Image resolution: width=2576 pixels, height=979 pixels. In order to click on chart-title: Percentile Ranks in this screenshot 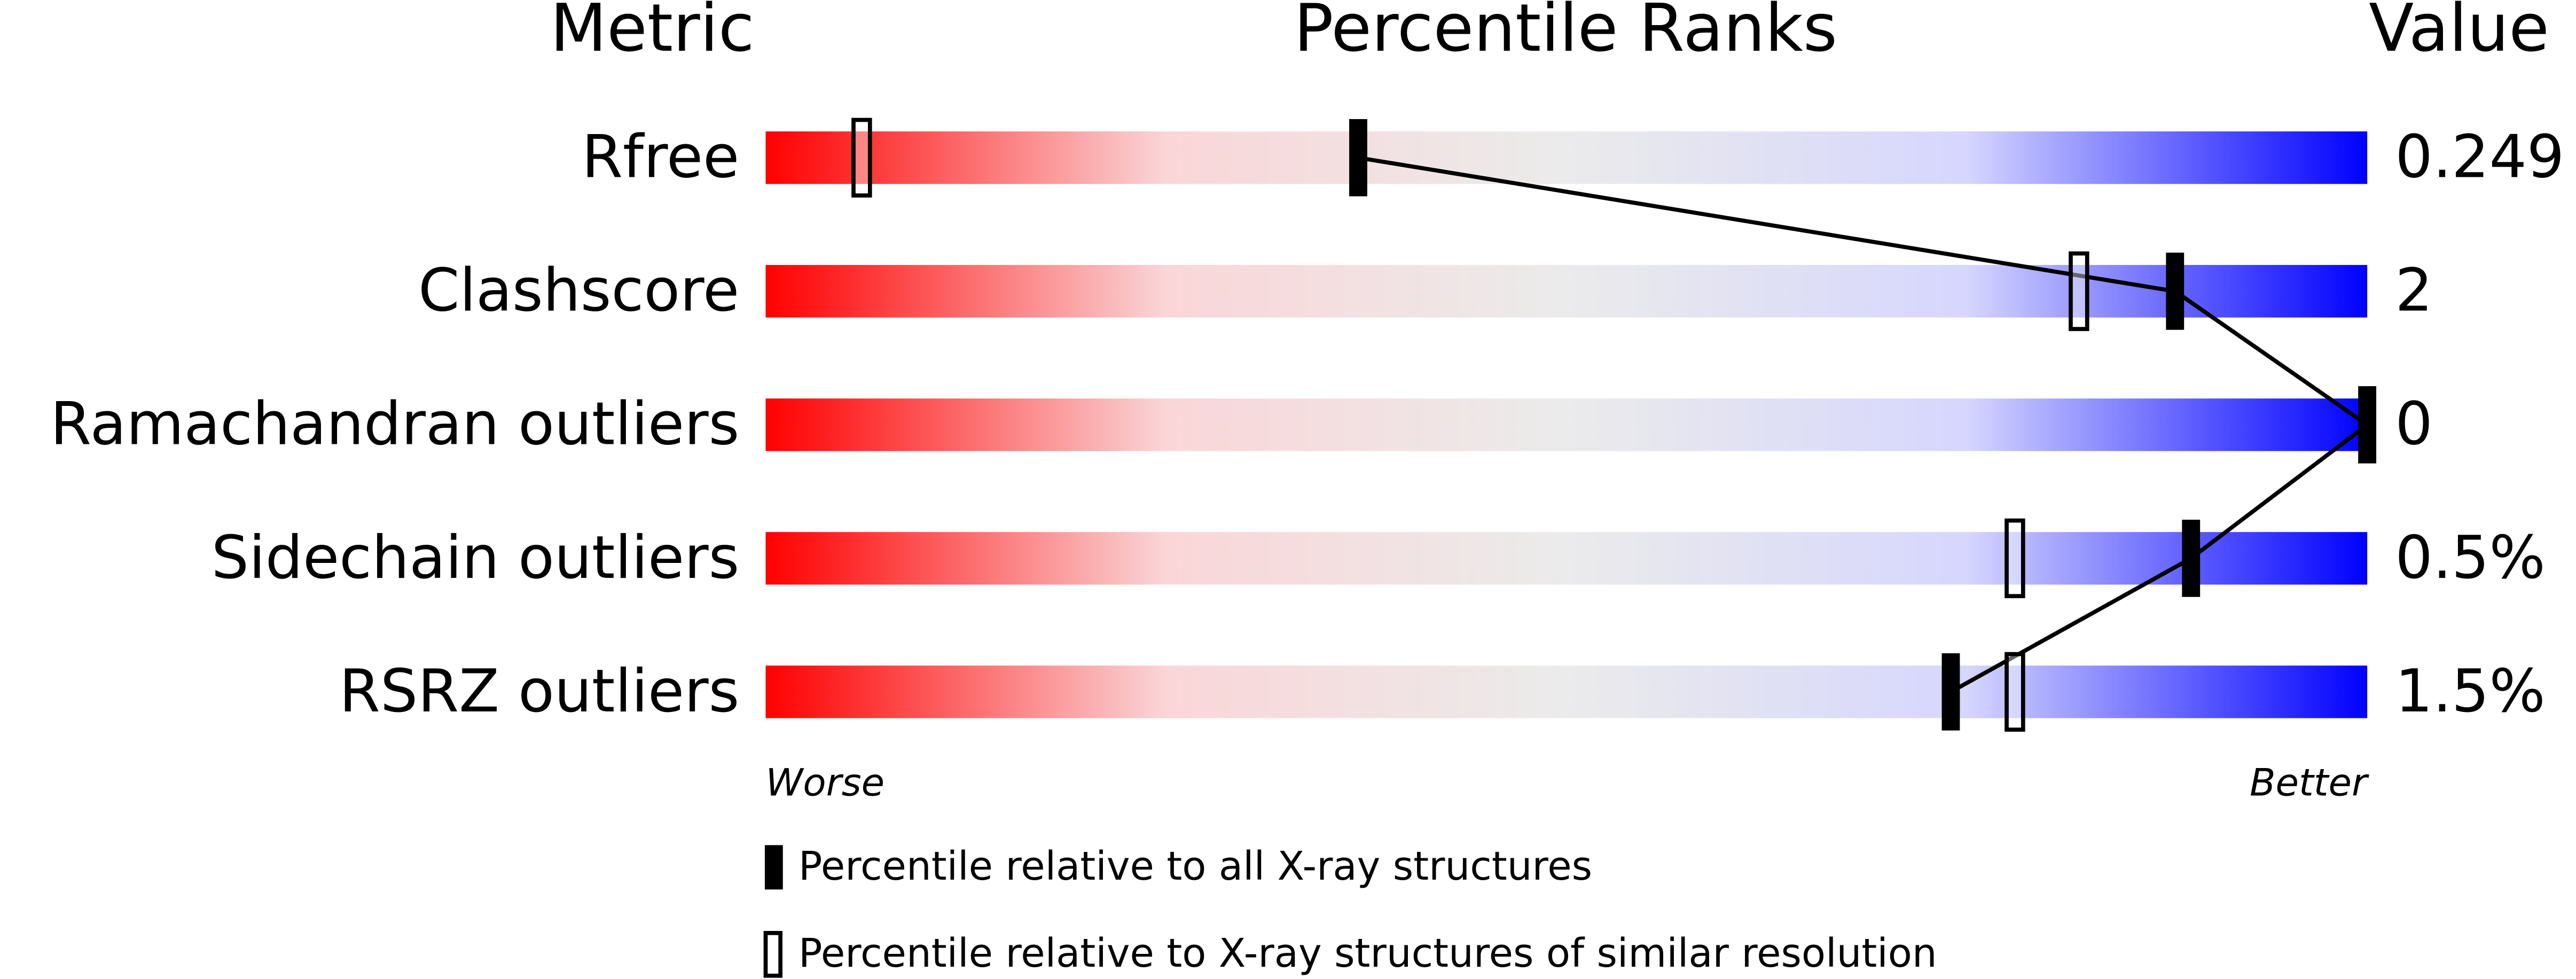, I will do `click(1565, 33)`.